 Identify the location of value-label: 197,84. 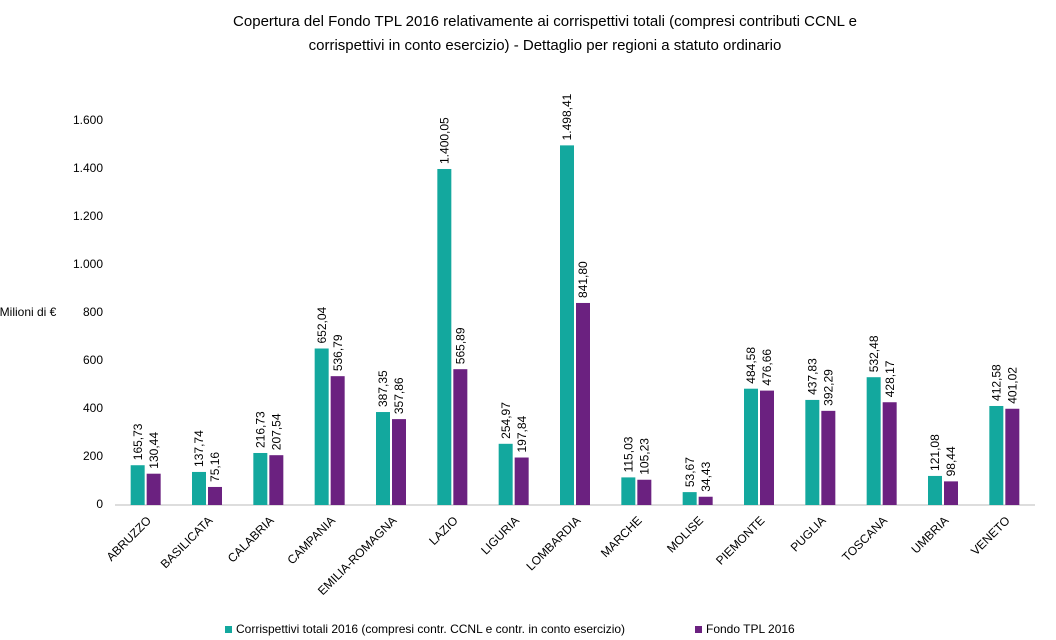
(522, 433).